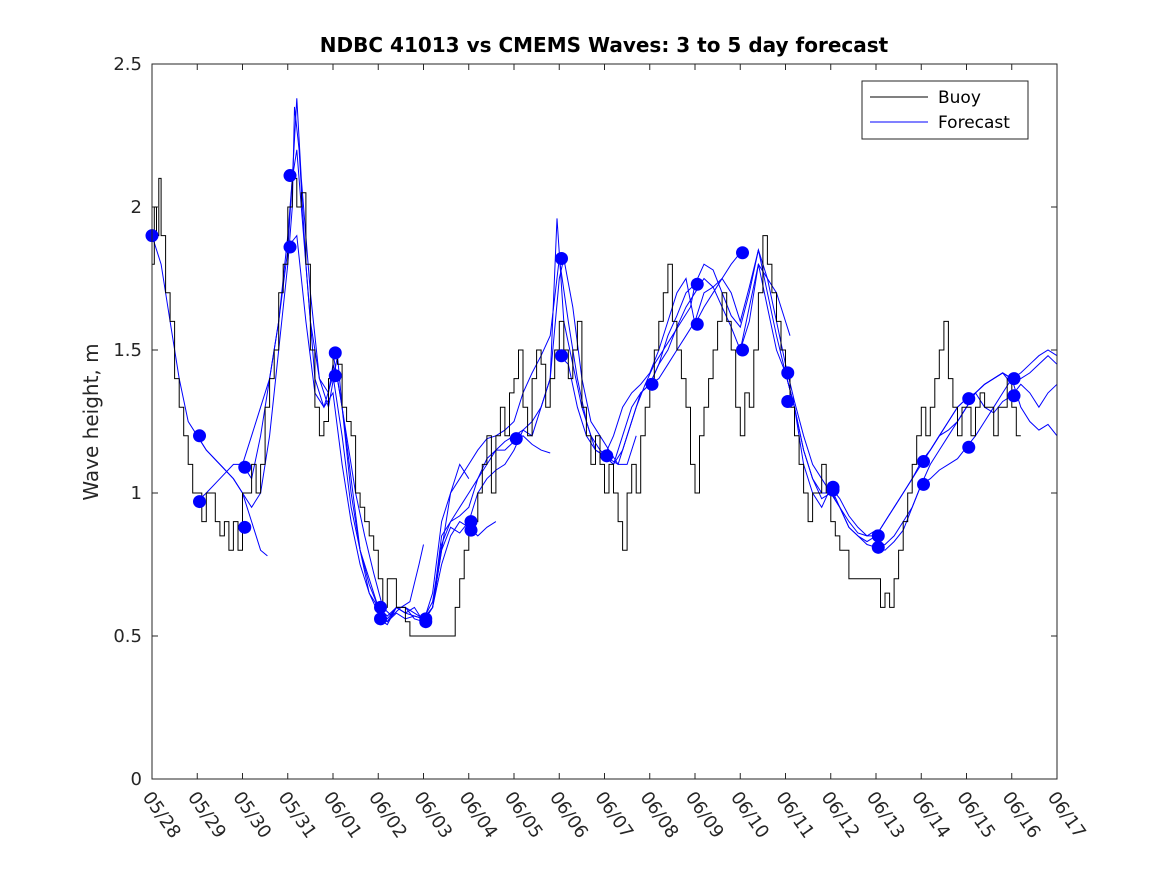  I want to click on x-tick-label: 06/09, so click(704, 815).